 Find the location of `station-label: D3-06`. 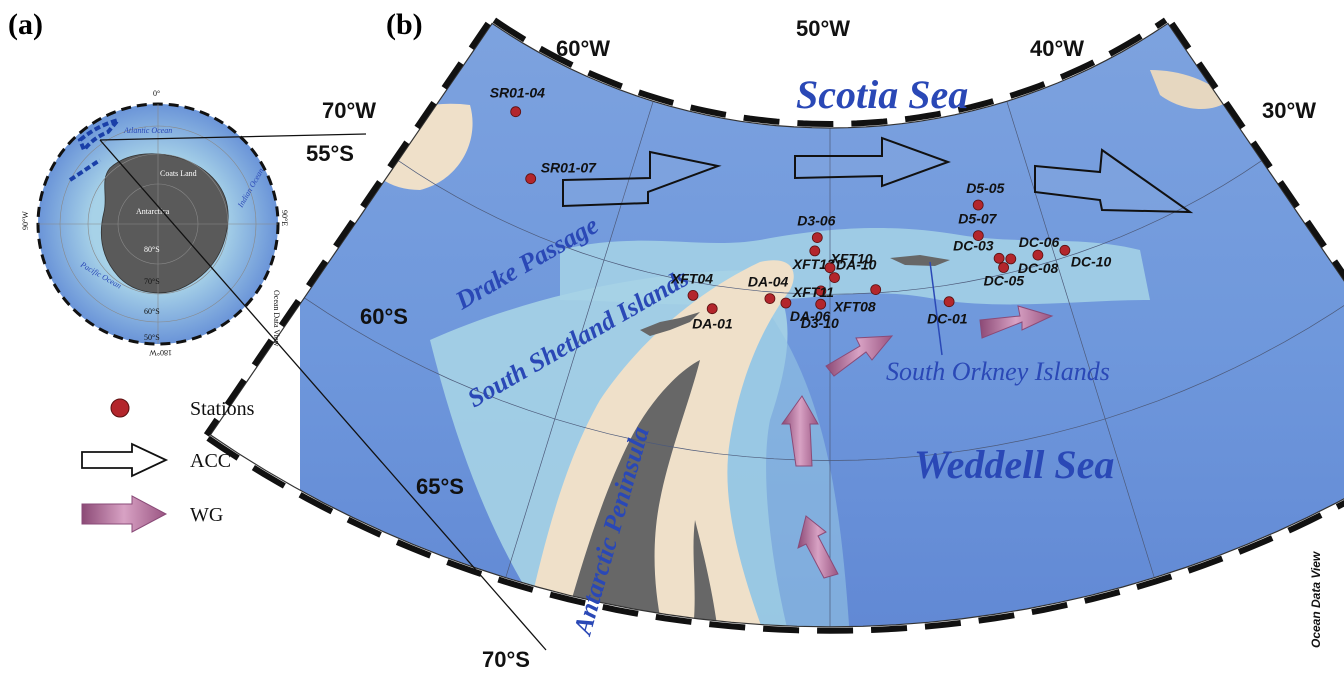

station-label: D3-06 is located at coordinates (816, 221).